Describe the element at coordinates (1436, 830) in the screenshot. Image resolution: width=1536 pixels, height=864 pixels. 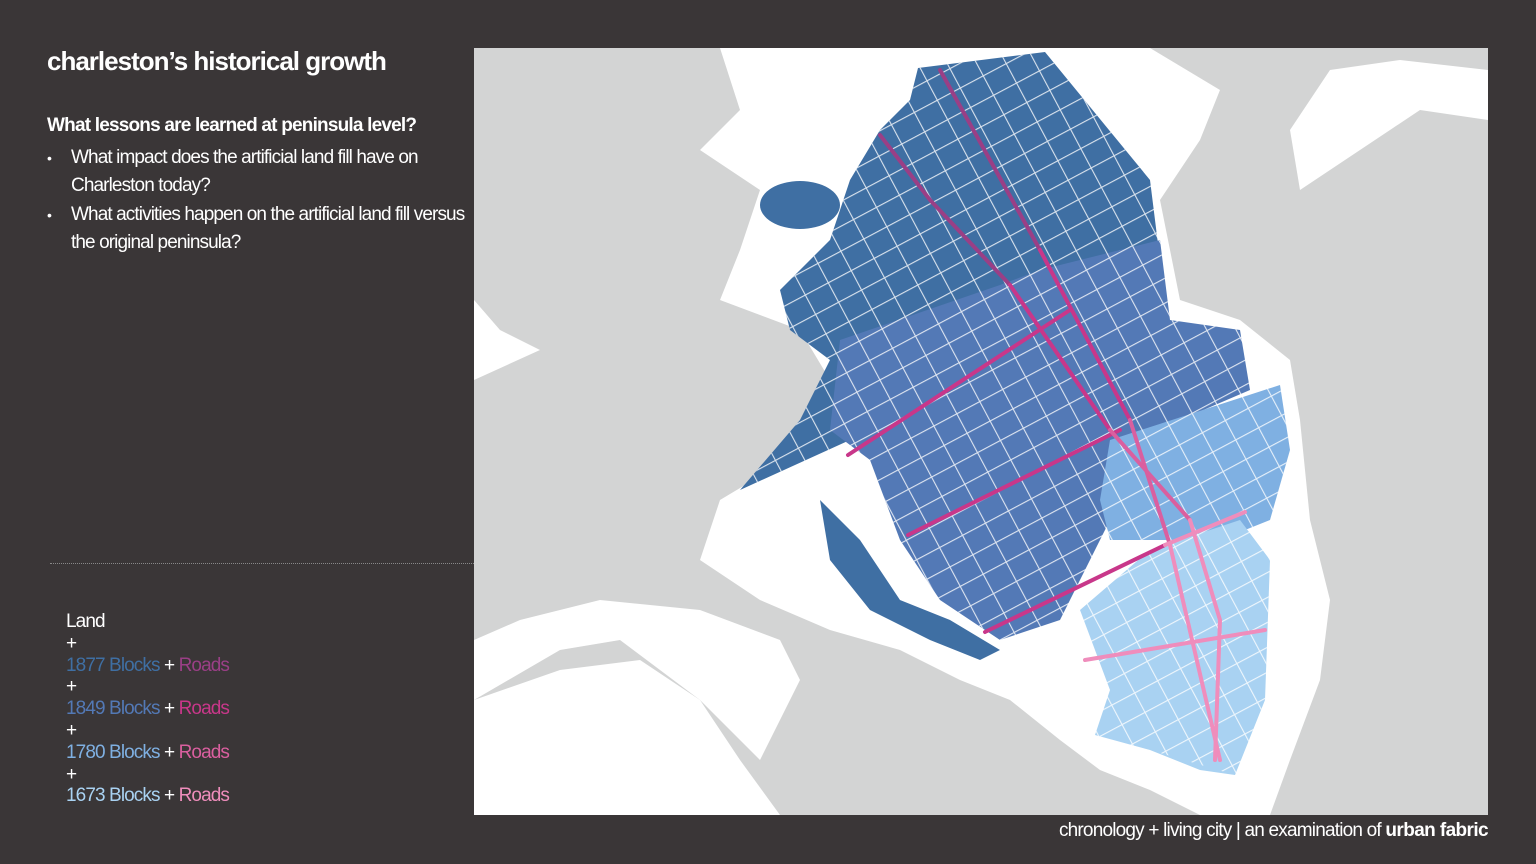
I see `footer-emphasis: urban fabric` at that location.